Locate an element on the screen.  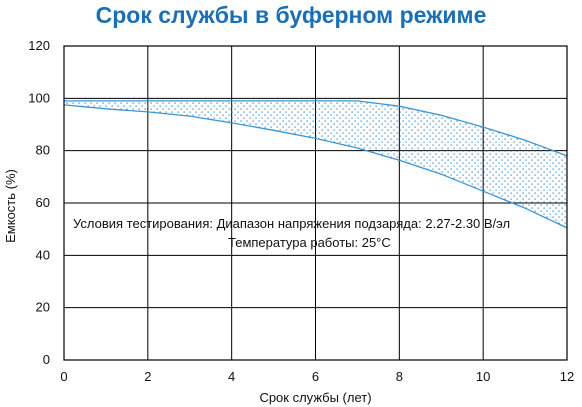
y-tick-label-6: 120 is located at coordinates (39, 45).